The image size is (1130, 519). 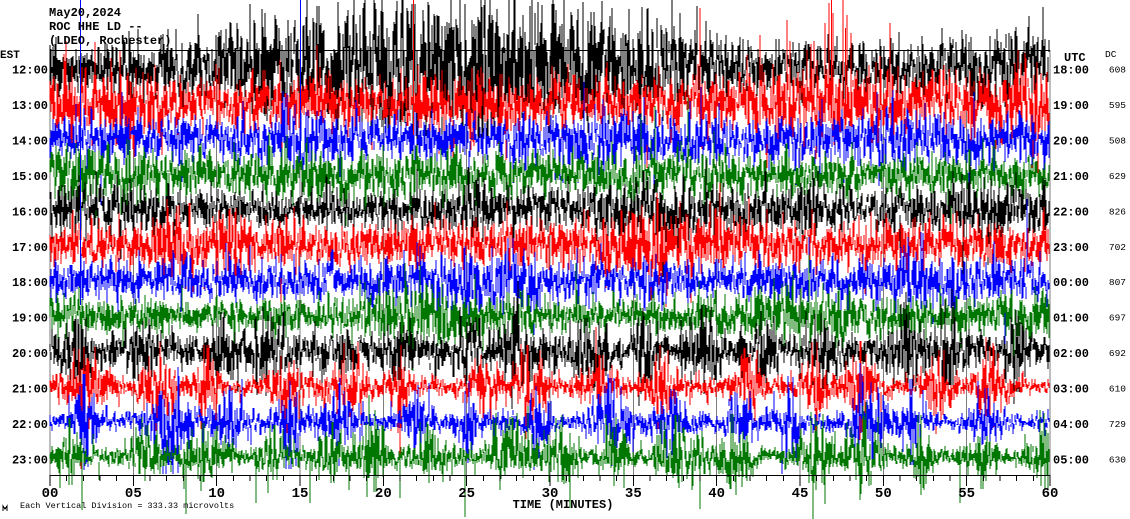 What do you see at coordinates (883, 494) in the screenshot?
I see `svg-text: 50` at bounding box center [883, 494].